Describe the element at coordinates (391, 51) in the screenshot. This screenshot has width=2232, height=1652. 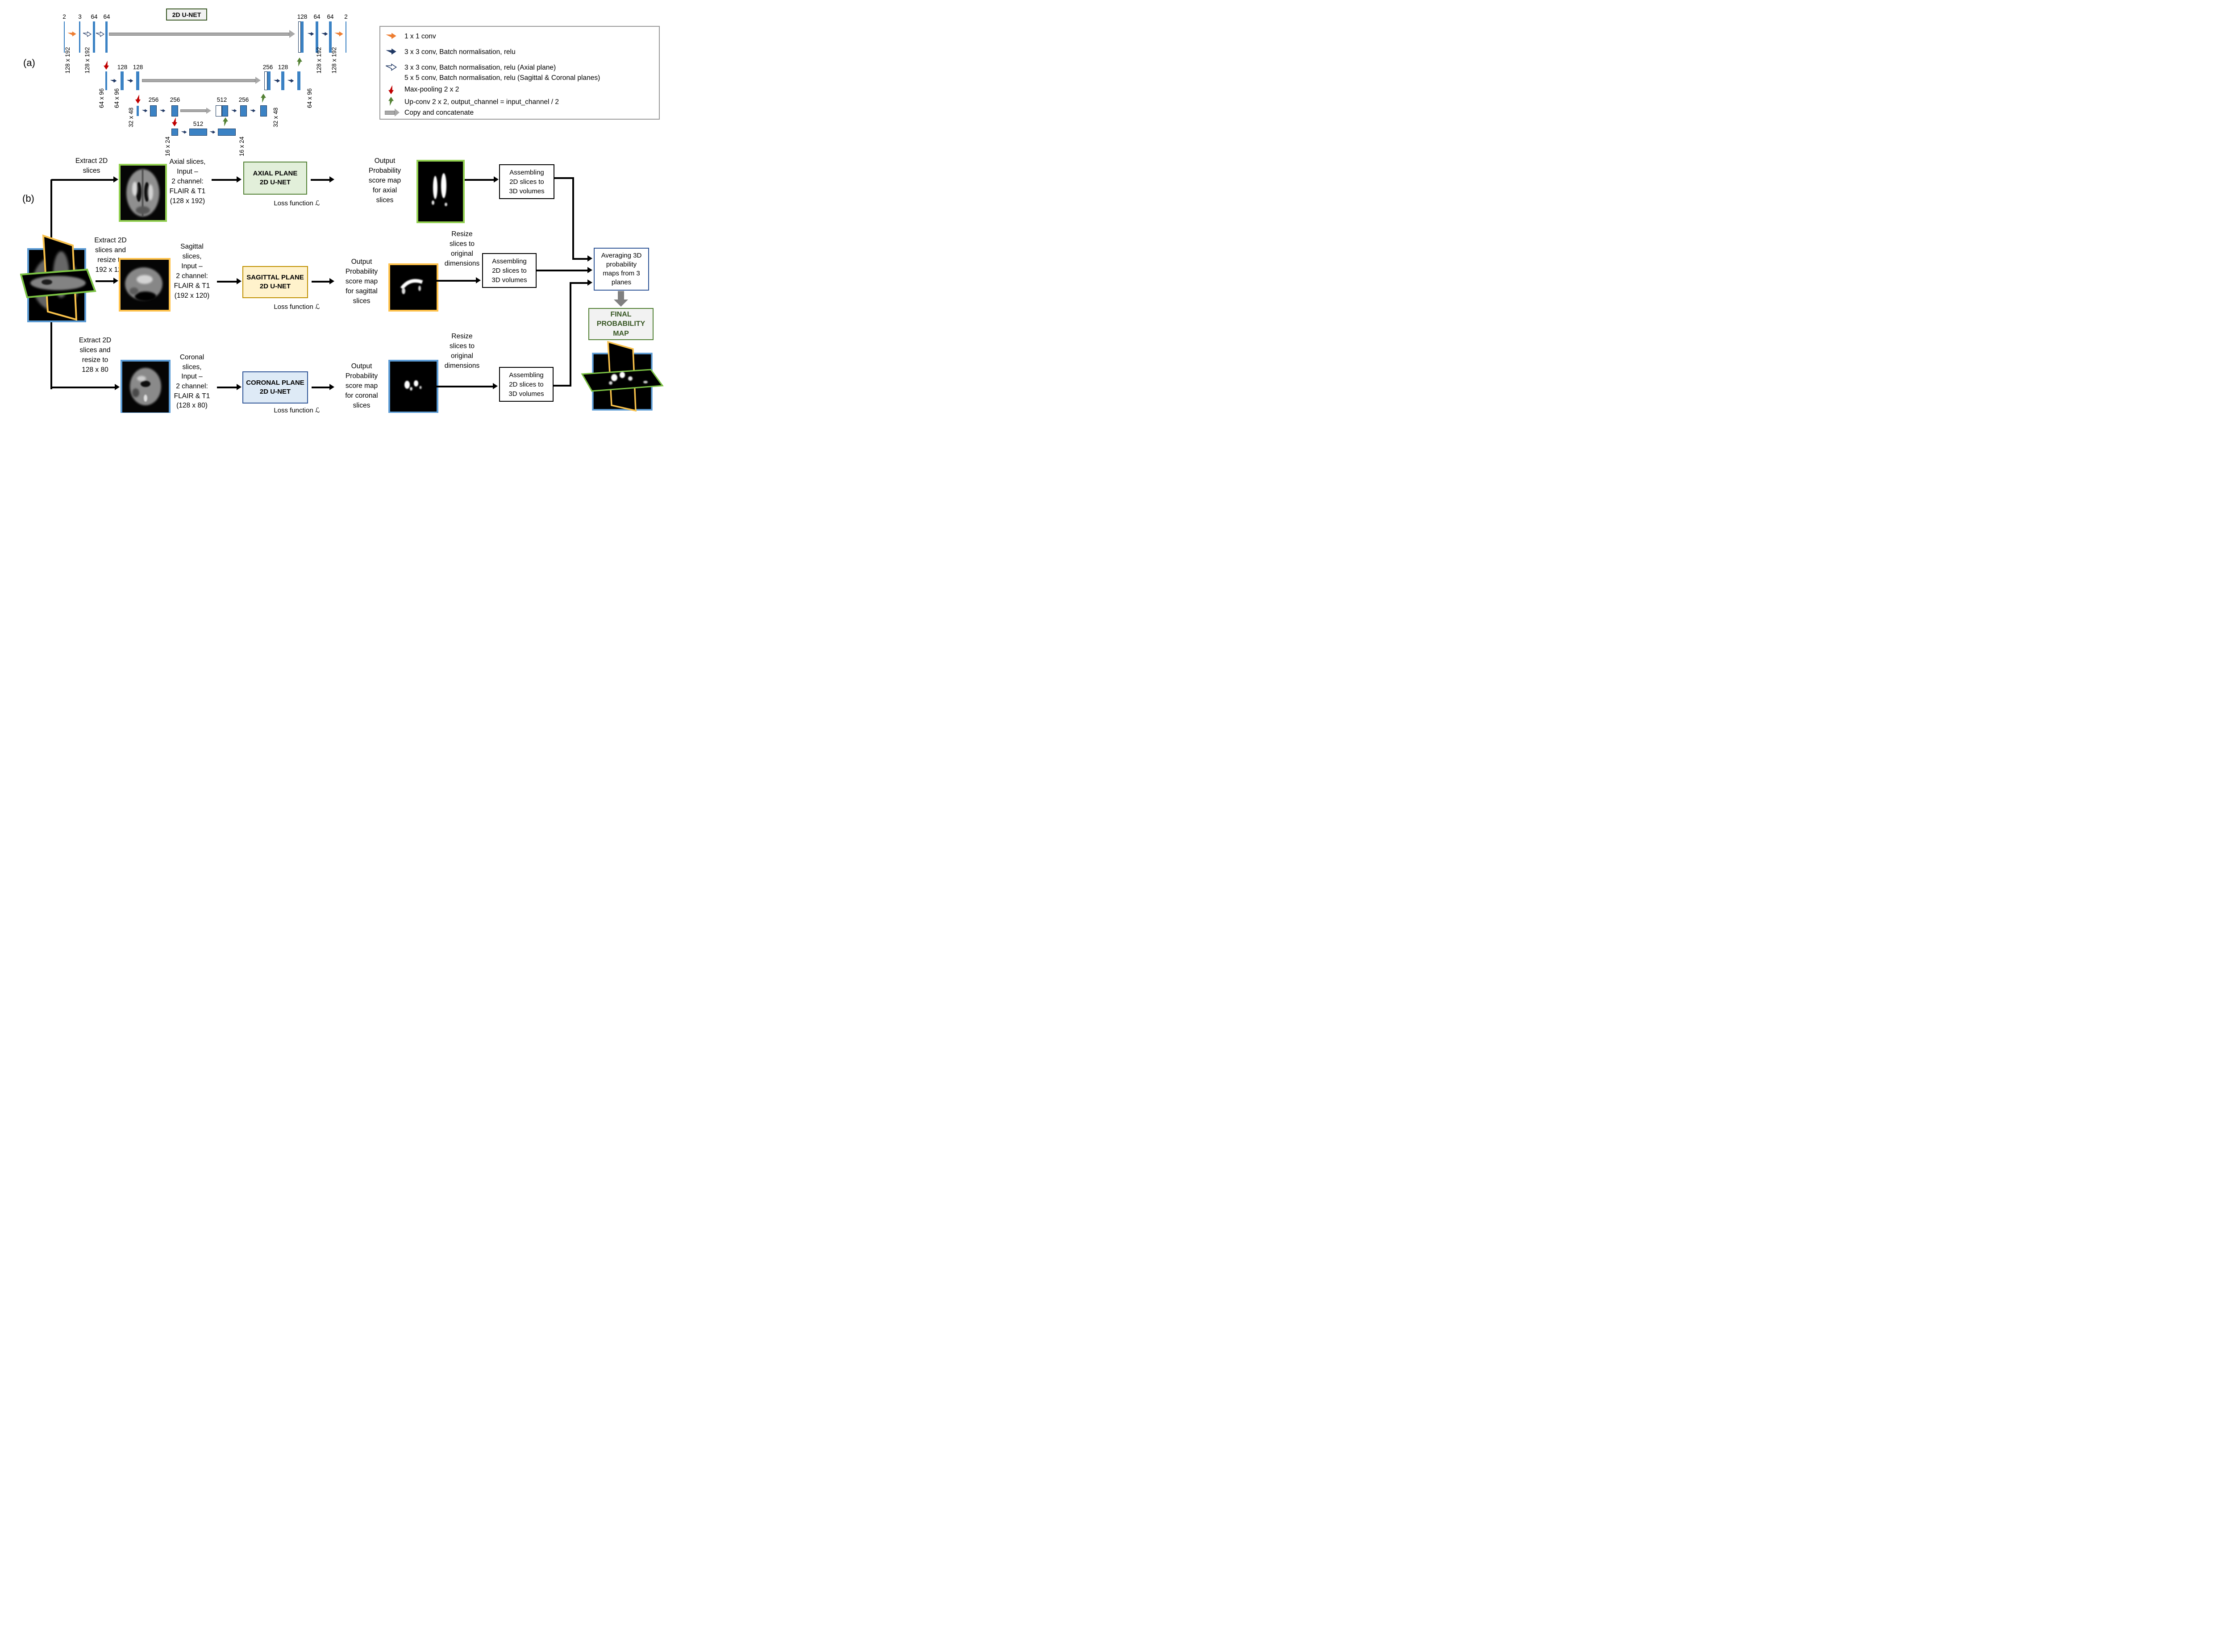
I see `navy-arrow-icon` at that location.